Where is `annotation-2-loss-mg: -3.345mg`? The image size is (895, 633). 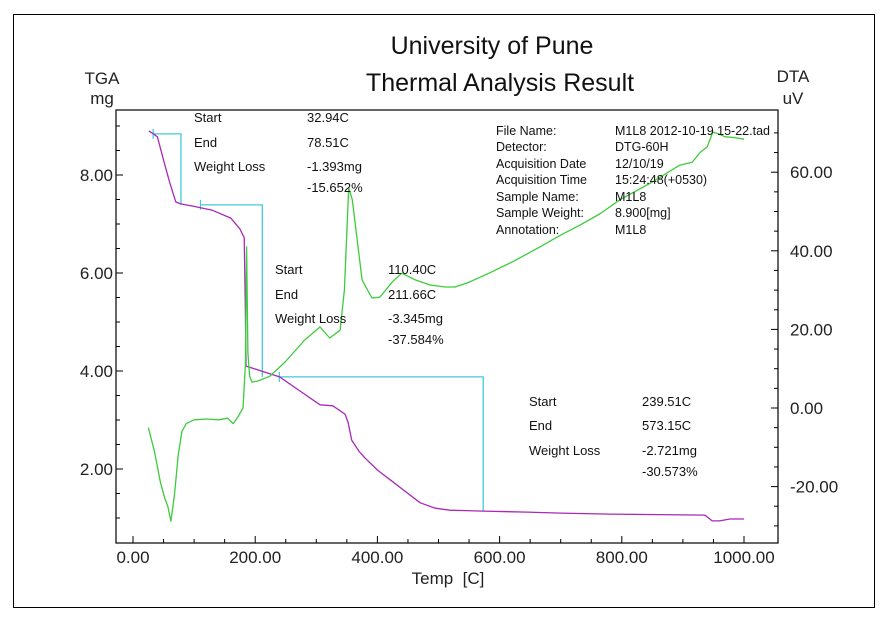
annotation-2-loss-mg: -3.345mg is located at coordinates (415, 318).